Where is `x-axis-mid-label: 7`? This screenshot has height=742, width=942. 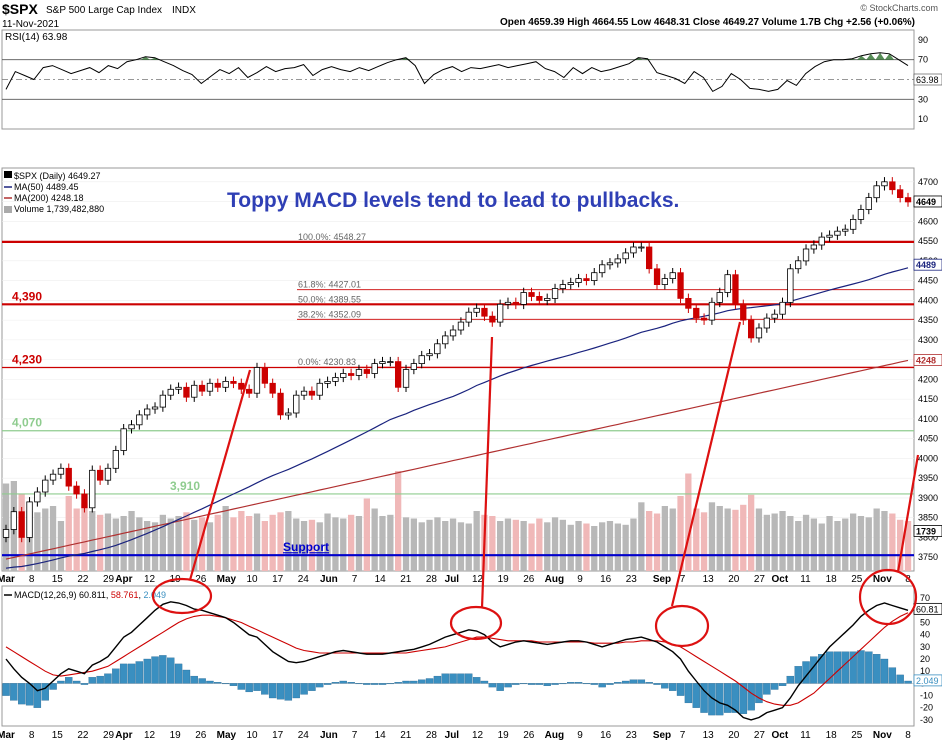
x-axis-mid-label: 7 is located at coordinates (683, 579).